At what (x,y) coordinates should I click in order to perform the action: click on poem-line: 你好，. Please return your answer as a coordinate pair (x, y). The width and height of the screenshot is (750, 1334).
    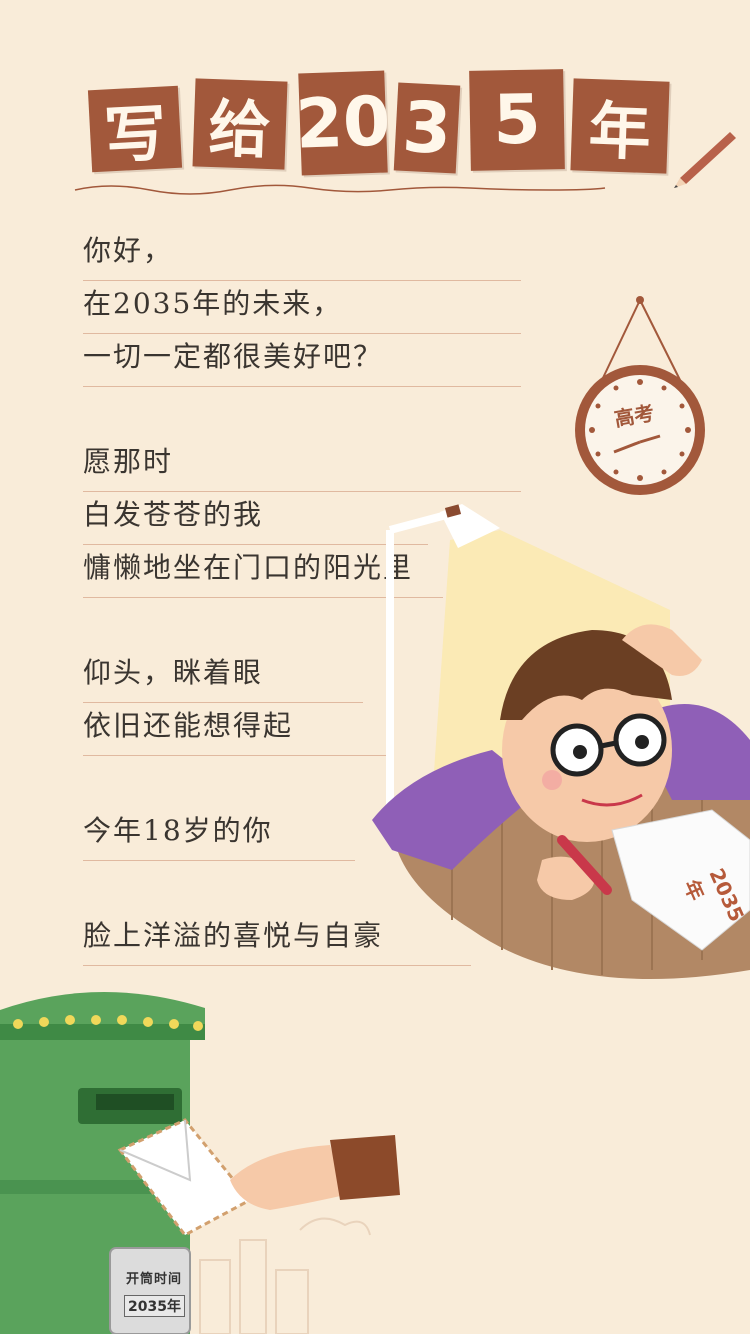
    Looking at the image, I should click on (318, 254).